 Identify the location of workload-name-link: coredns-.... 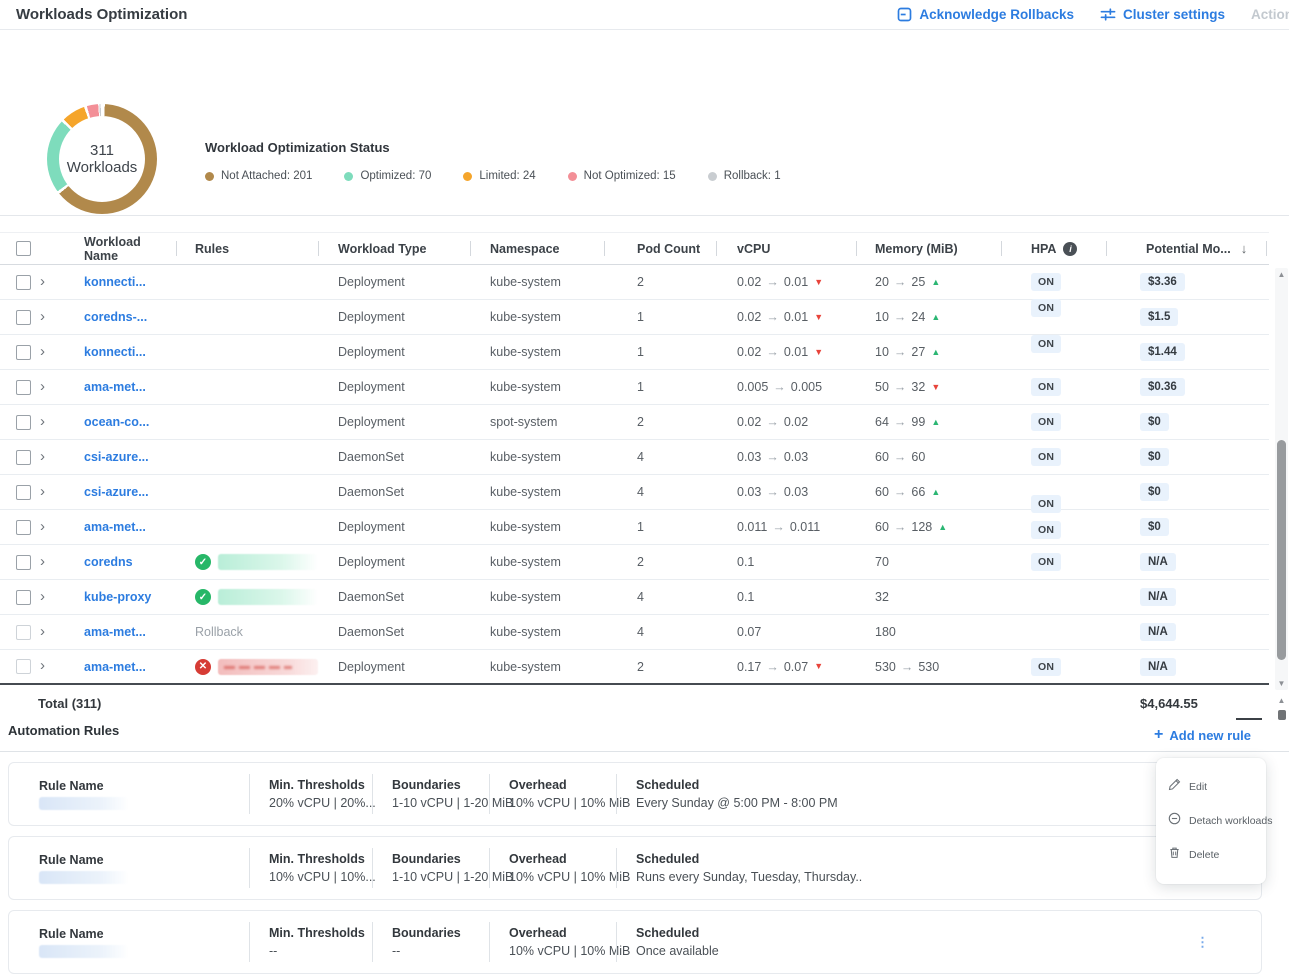
(116, 317).